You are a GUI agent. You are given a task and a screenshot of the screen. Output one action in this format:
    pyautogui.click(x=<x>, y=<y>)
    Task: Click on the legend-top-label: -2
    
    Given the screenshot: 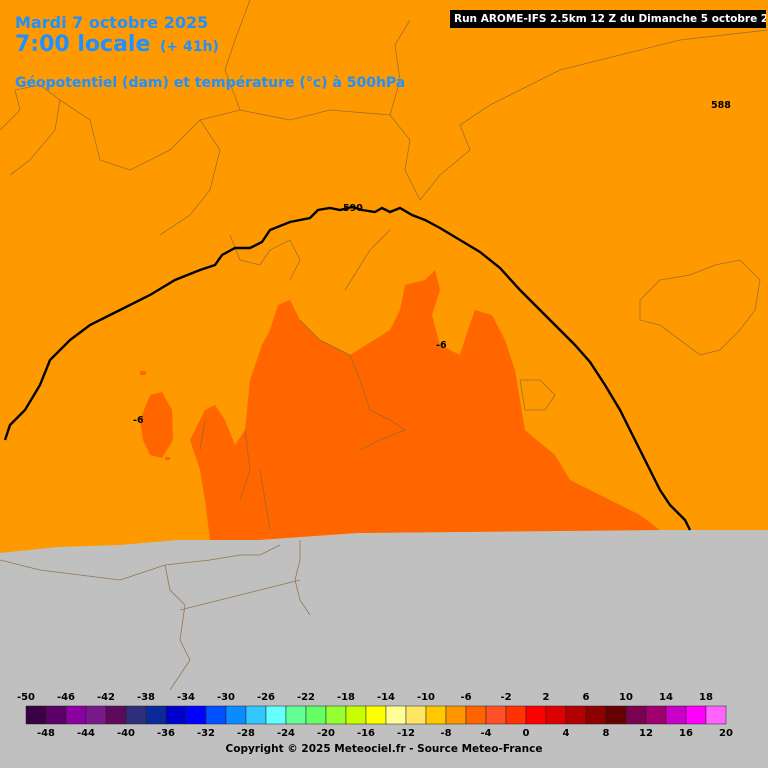 What is the action you would take?
    pyautogui.click(x=505, y=697)
    